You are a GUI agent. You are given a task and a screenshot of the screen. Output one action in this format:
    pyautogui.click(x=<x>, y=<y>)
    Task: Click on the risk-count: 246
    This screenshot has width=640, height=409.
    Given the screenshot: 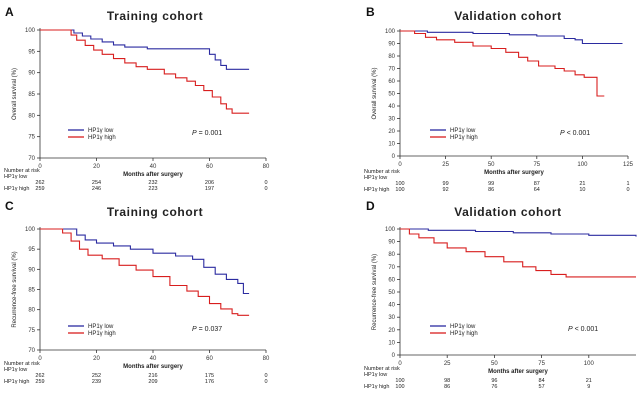 What is the action you would take?
    pyautogui.click(x=96, y=189)
    